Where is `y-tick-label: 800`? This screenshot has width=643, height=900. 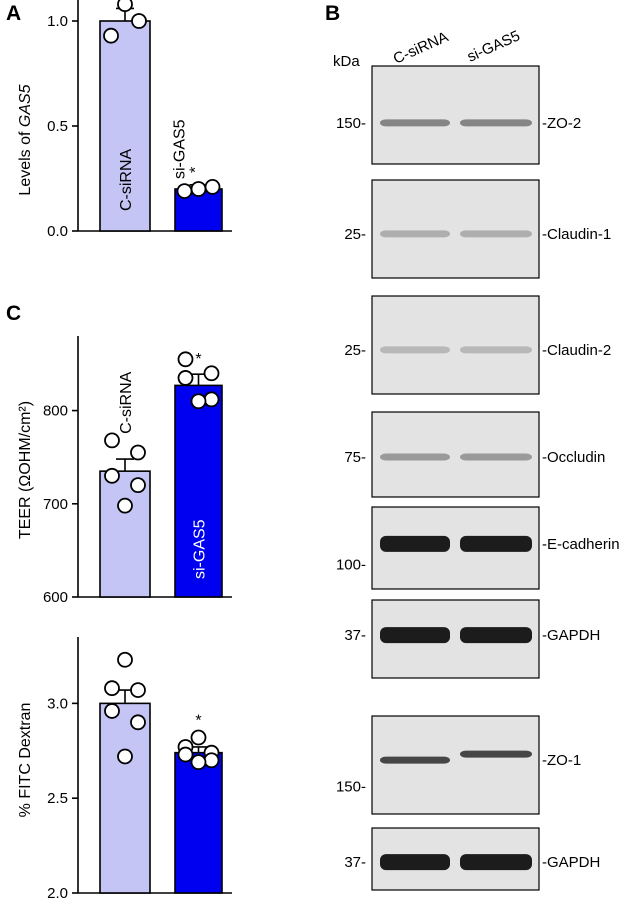 y-tick-label: 800 is located at coordinates (55, 411).